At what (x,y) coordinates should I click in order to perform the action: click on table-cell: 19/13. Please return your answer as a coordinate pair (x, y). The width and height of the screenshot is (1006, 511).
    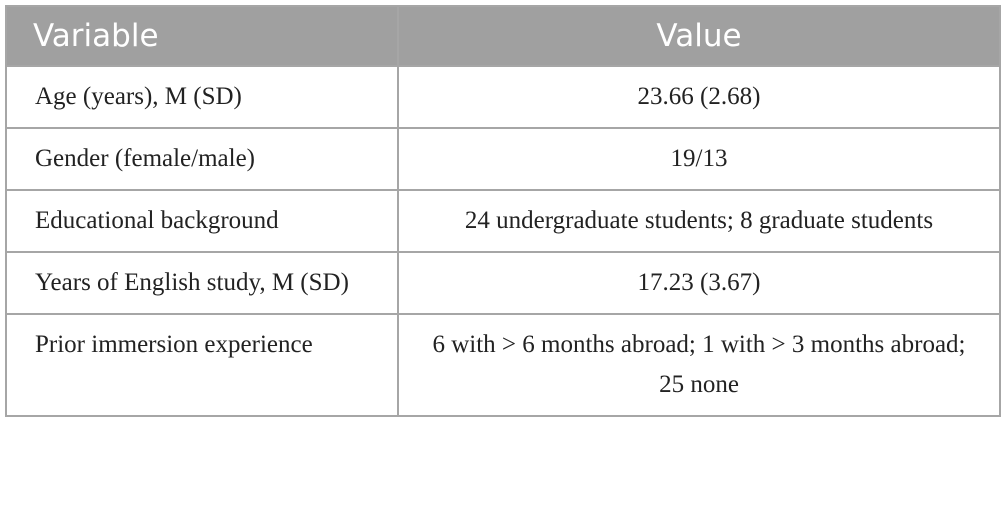
    Looking at the image, I should click on (699, 159).